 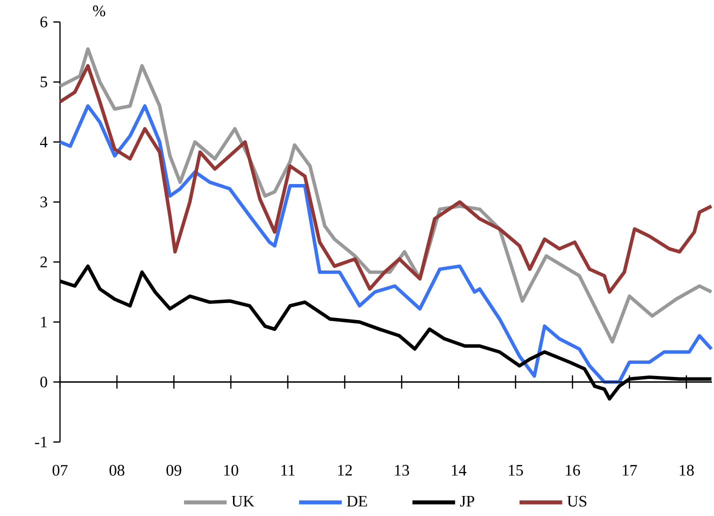 I want to click on y-tick-label: -1, so click(x=41, y=442).